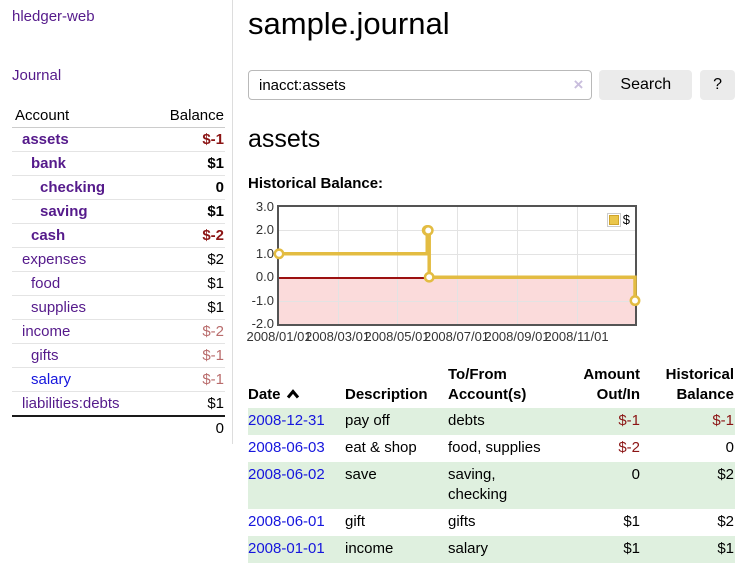  I want to click on legend-color-box, so click(613, 219).